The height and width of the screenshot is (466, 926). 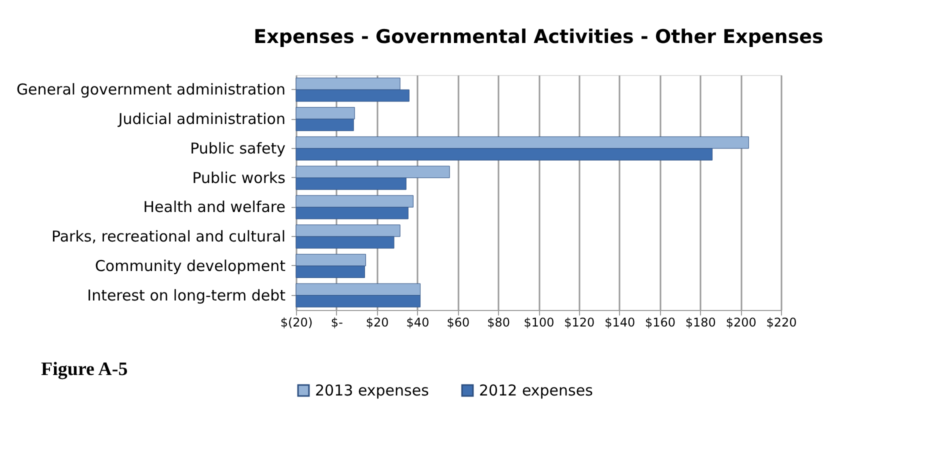 I want to click on x-tick-label: $140, so click(x=620, y=323).